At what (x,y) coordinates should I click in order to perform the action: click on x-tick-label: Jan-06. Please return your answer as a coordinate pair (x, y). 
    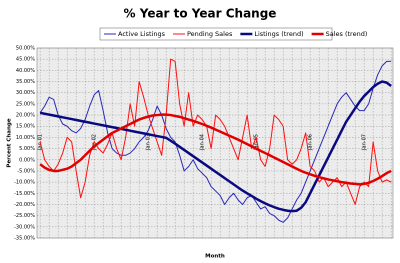
    Looking at the image, I should click on (311, 142).